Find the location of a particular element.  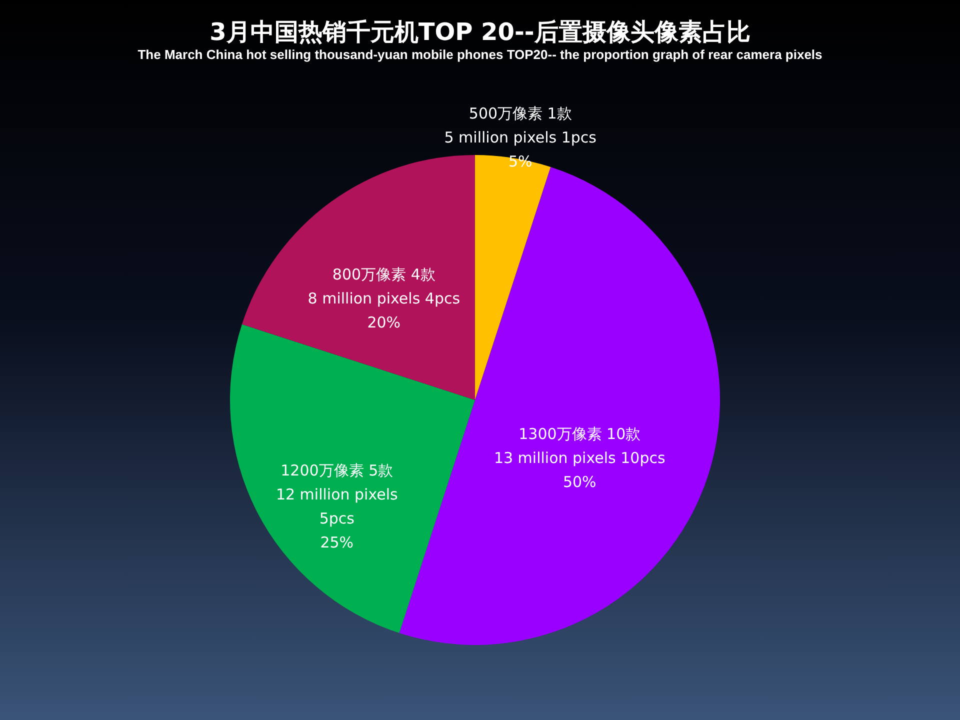

slice-label: 800万像素 4款 8 million pixels 4pcs is located at coordinates (384, 287).